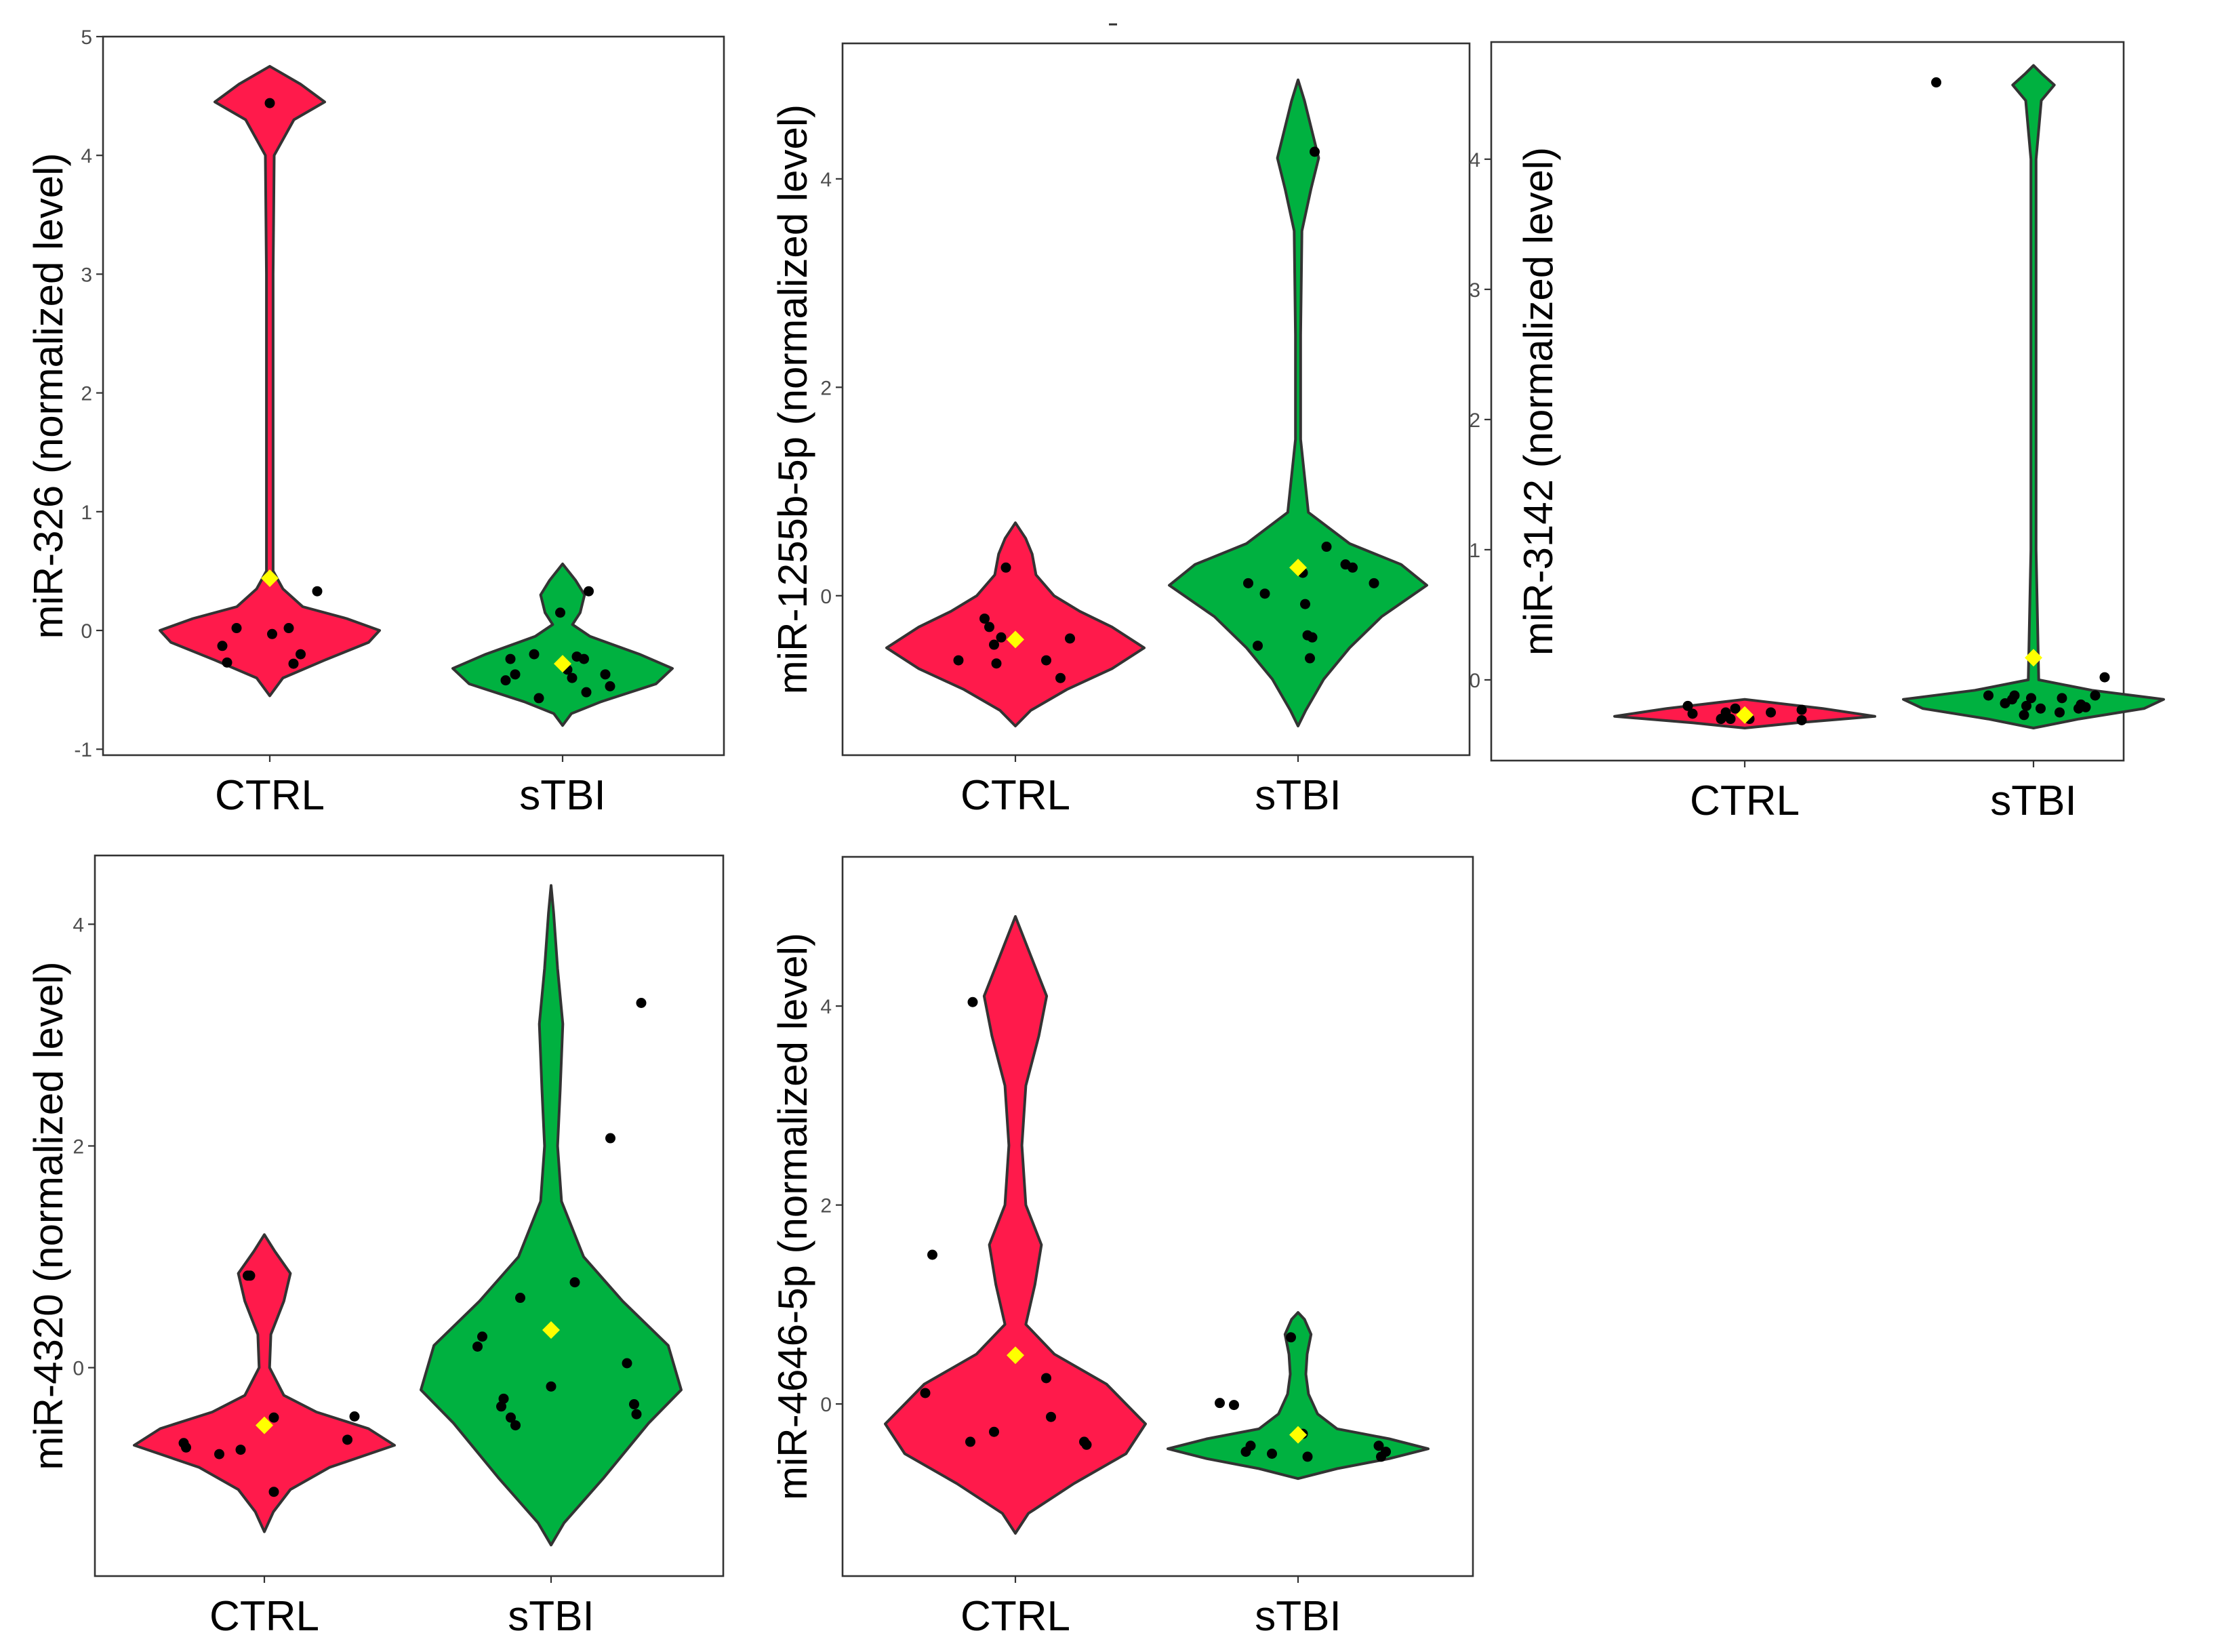  I want to click on y-tick-label: 5, so click(86, 37).